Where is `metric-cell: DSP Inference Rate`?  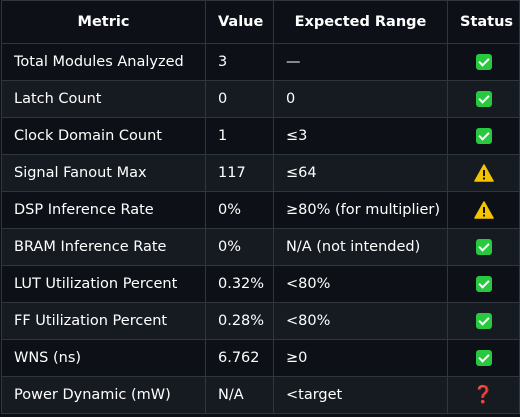
metric-cell: DSP Inference Rate is located at coordinates (103, 210).